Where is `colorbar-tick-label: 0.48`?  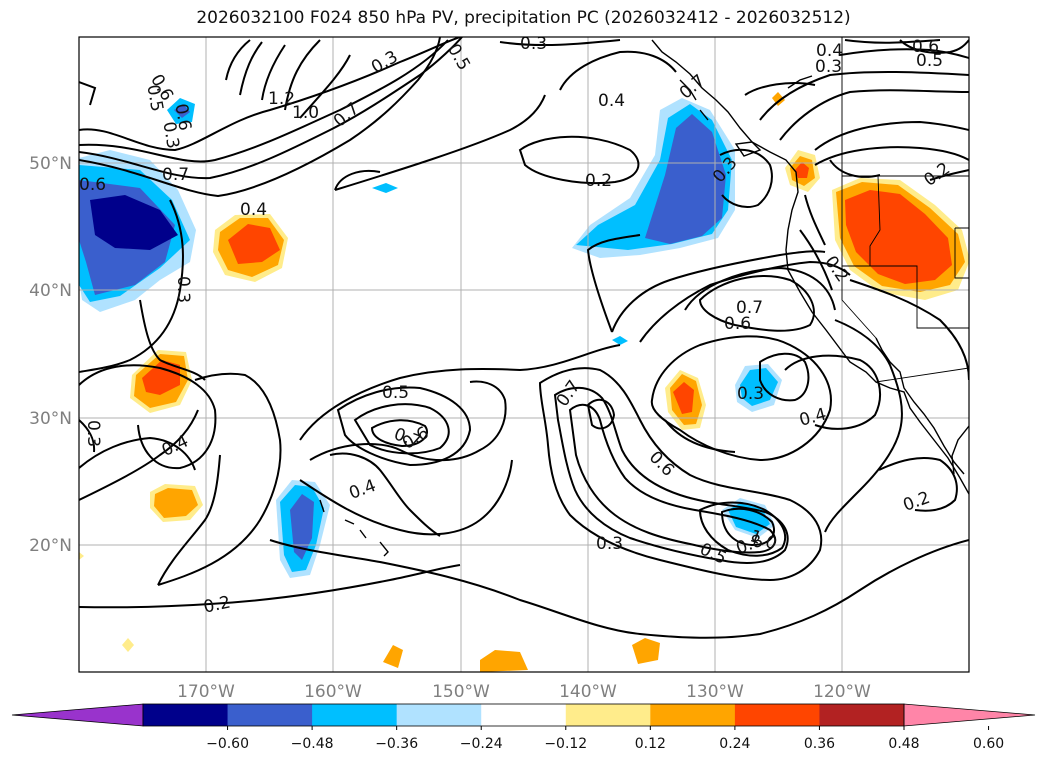
colorbar-tick-label: 0.48 is located at coordinates (903, 744).